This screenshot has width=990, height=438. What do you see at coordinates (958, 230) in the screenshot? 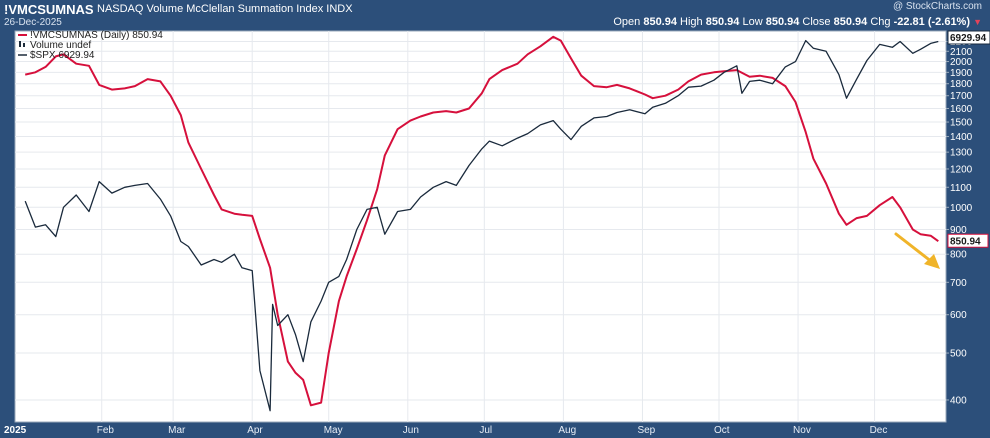
I see `y-tick-label: 900` at bounding box center [958, 230].